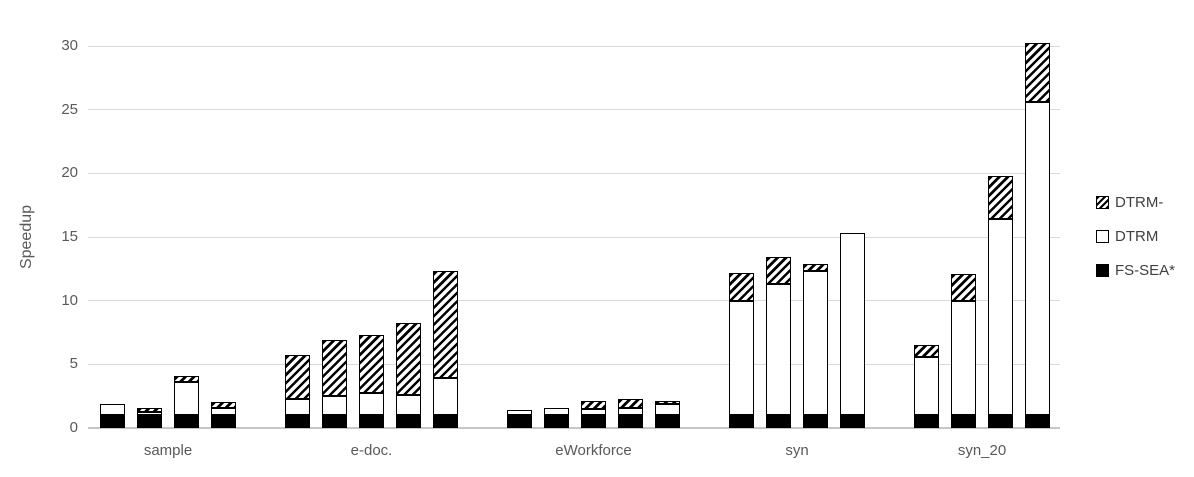 This screenshot has height=477, width=1194. What do you see at coordinates (168, 417) in the screenshot?
I see `bar-group-sample: sample` at bounding box center [168, 417].